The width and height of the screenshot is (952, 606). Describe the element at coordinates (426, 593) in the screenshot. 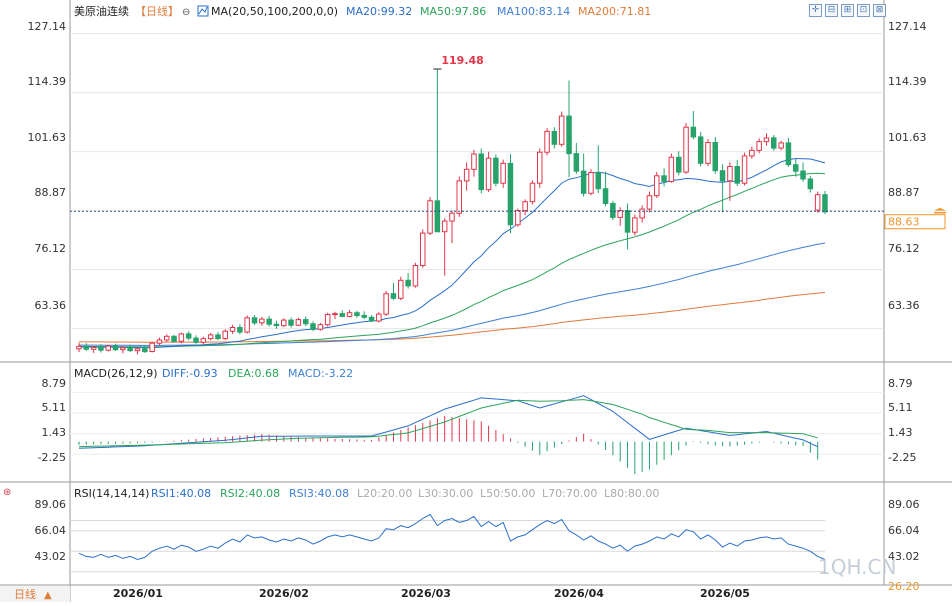

I see `x-axis-label: 2026/03` at that location.